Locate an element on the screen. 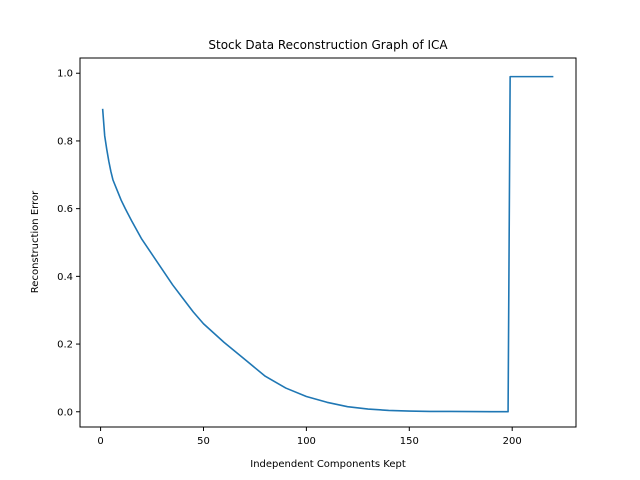 Image resolution: width=640 pixels, height=480 pixels. y-tick-label: 0.8 is located at coordinates (65, 141).